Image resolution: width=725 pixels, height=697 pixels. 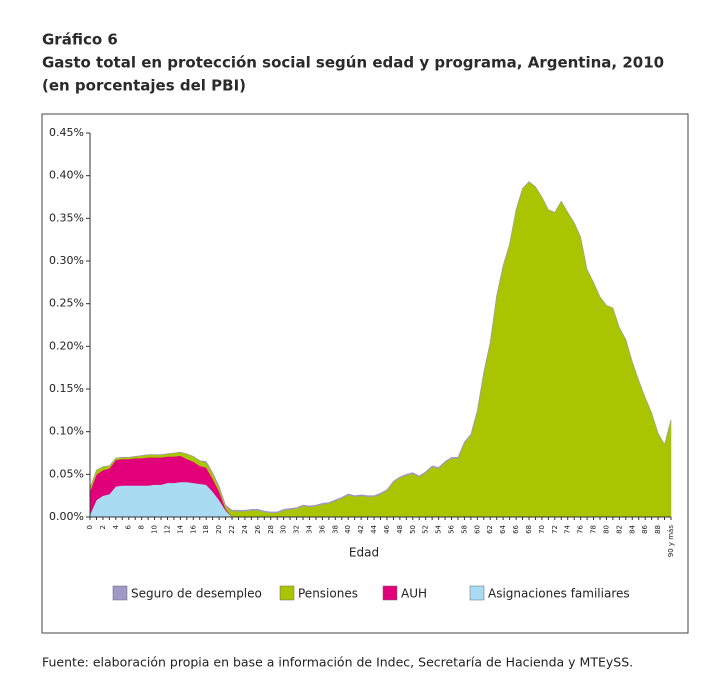 I want to click on legend-label: Seguro de desempleo, so click(x=196, y=594).